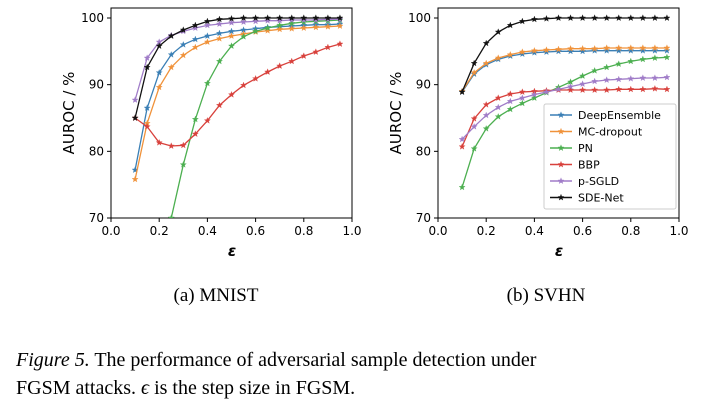 The height and width of the screenshot is (414, 720). What do you see at coordinates (423, 85) in the screenshot?
I see `y-tick-label: 90` at bounding box center [423, 85].